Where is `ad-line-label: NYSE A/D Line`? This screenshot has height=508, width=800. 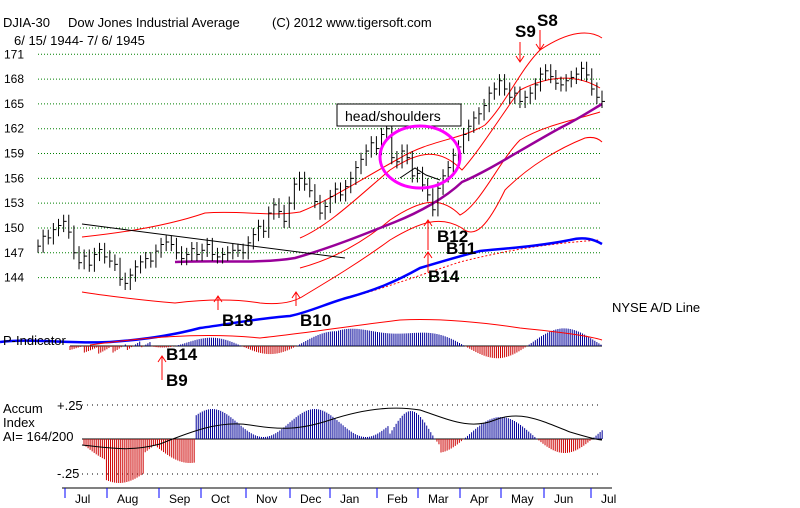
ad-line-label: NYSE A/D Line is located at coordinates (656, 307).